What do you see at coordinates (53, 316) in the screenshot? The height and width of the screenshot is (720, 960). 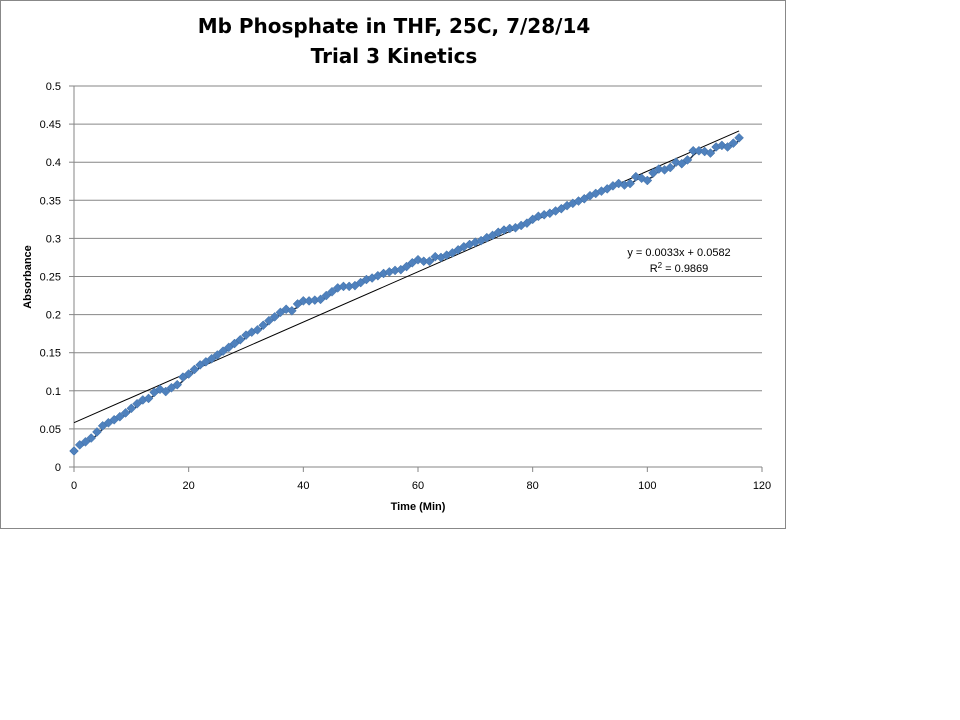 I see `y-tick-label: 0.2` at bounding box center [53, 316].